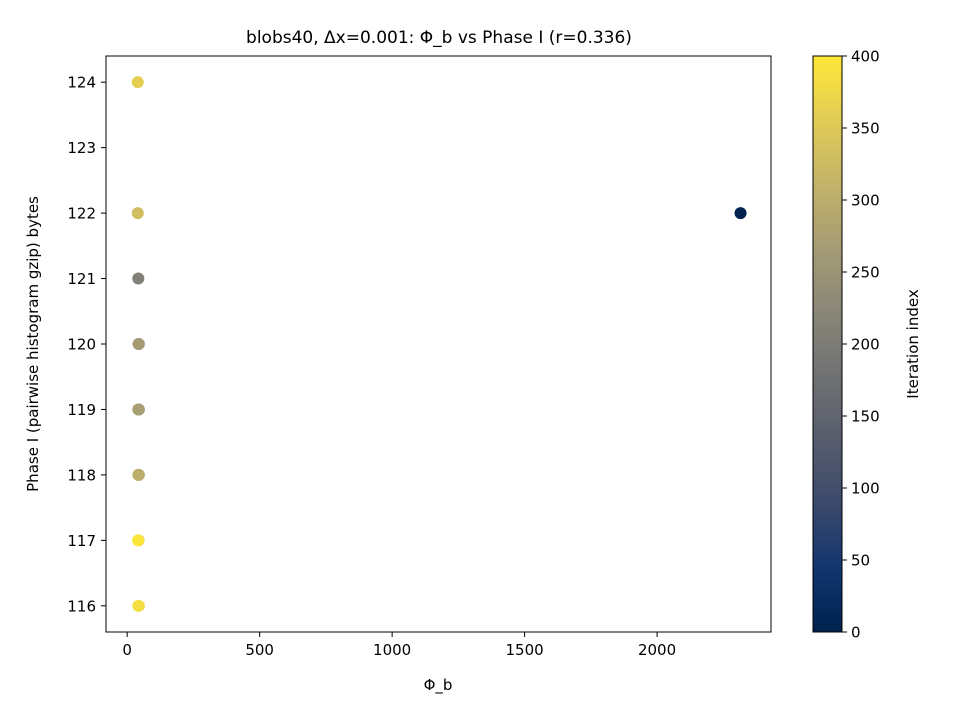  What do you see at coordinates (865, 417) in the screenshot?
I see `colorbar-tick-label: 150` at bounding box center [865, 417].